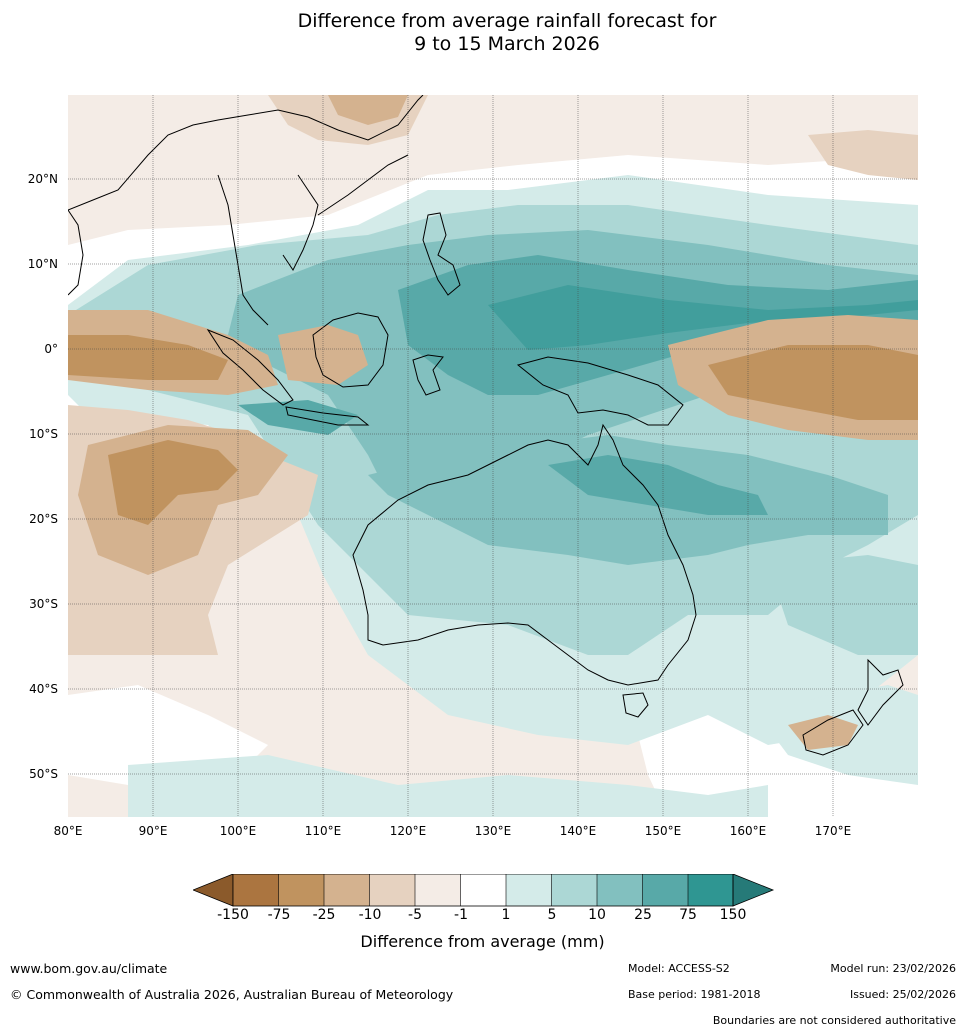 This screenshot has height=1035, width=965. I want to click on colorbar-tick-label: -1, so click(461, 915).